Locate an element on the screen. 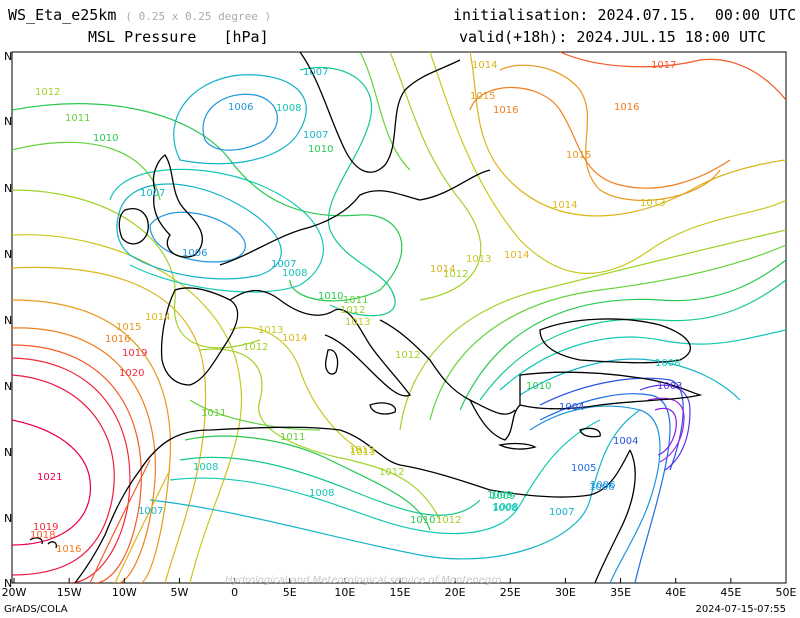 The height and width of the screenshot is (618, 800). isobar-1011-n is located at coordinates (385, 111).